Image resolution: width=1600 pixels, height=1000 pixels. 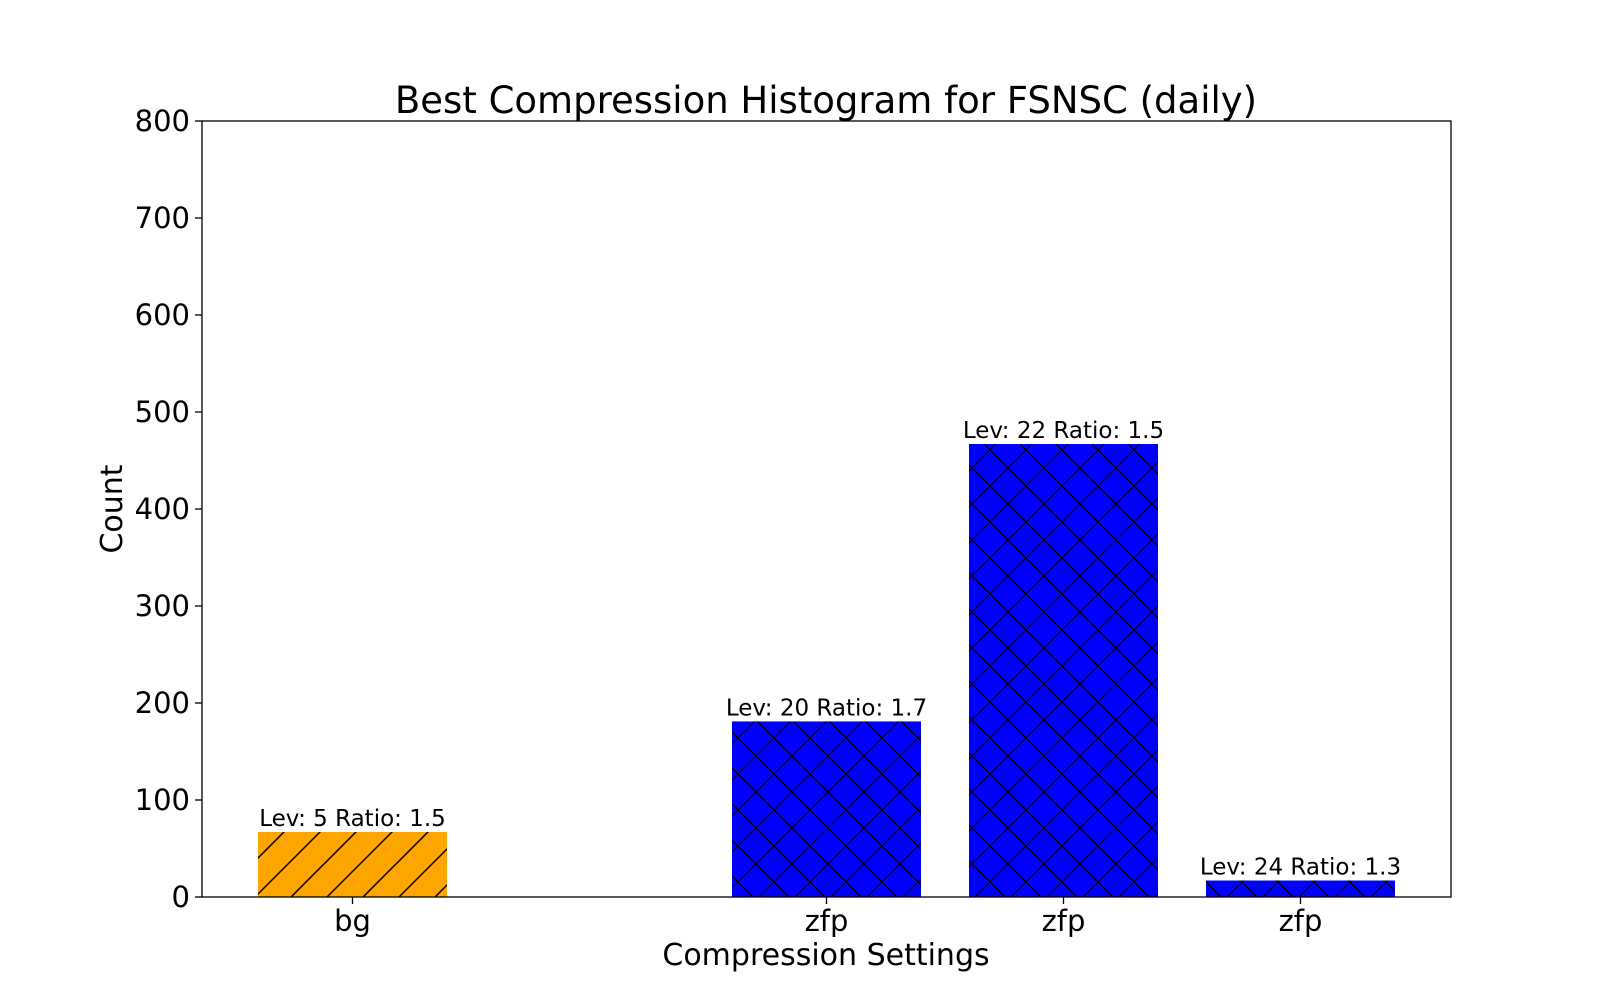 I want to click on x-tick-label-1: zfp, so click(x=827, y=921).